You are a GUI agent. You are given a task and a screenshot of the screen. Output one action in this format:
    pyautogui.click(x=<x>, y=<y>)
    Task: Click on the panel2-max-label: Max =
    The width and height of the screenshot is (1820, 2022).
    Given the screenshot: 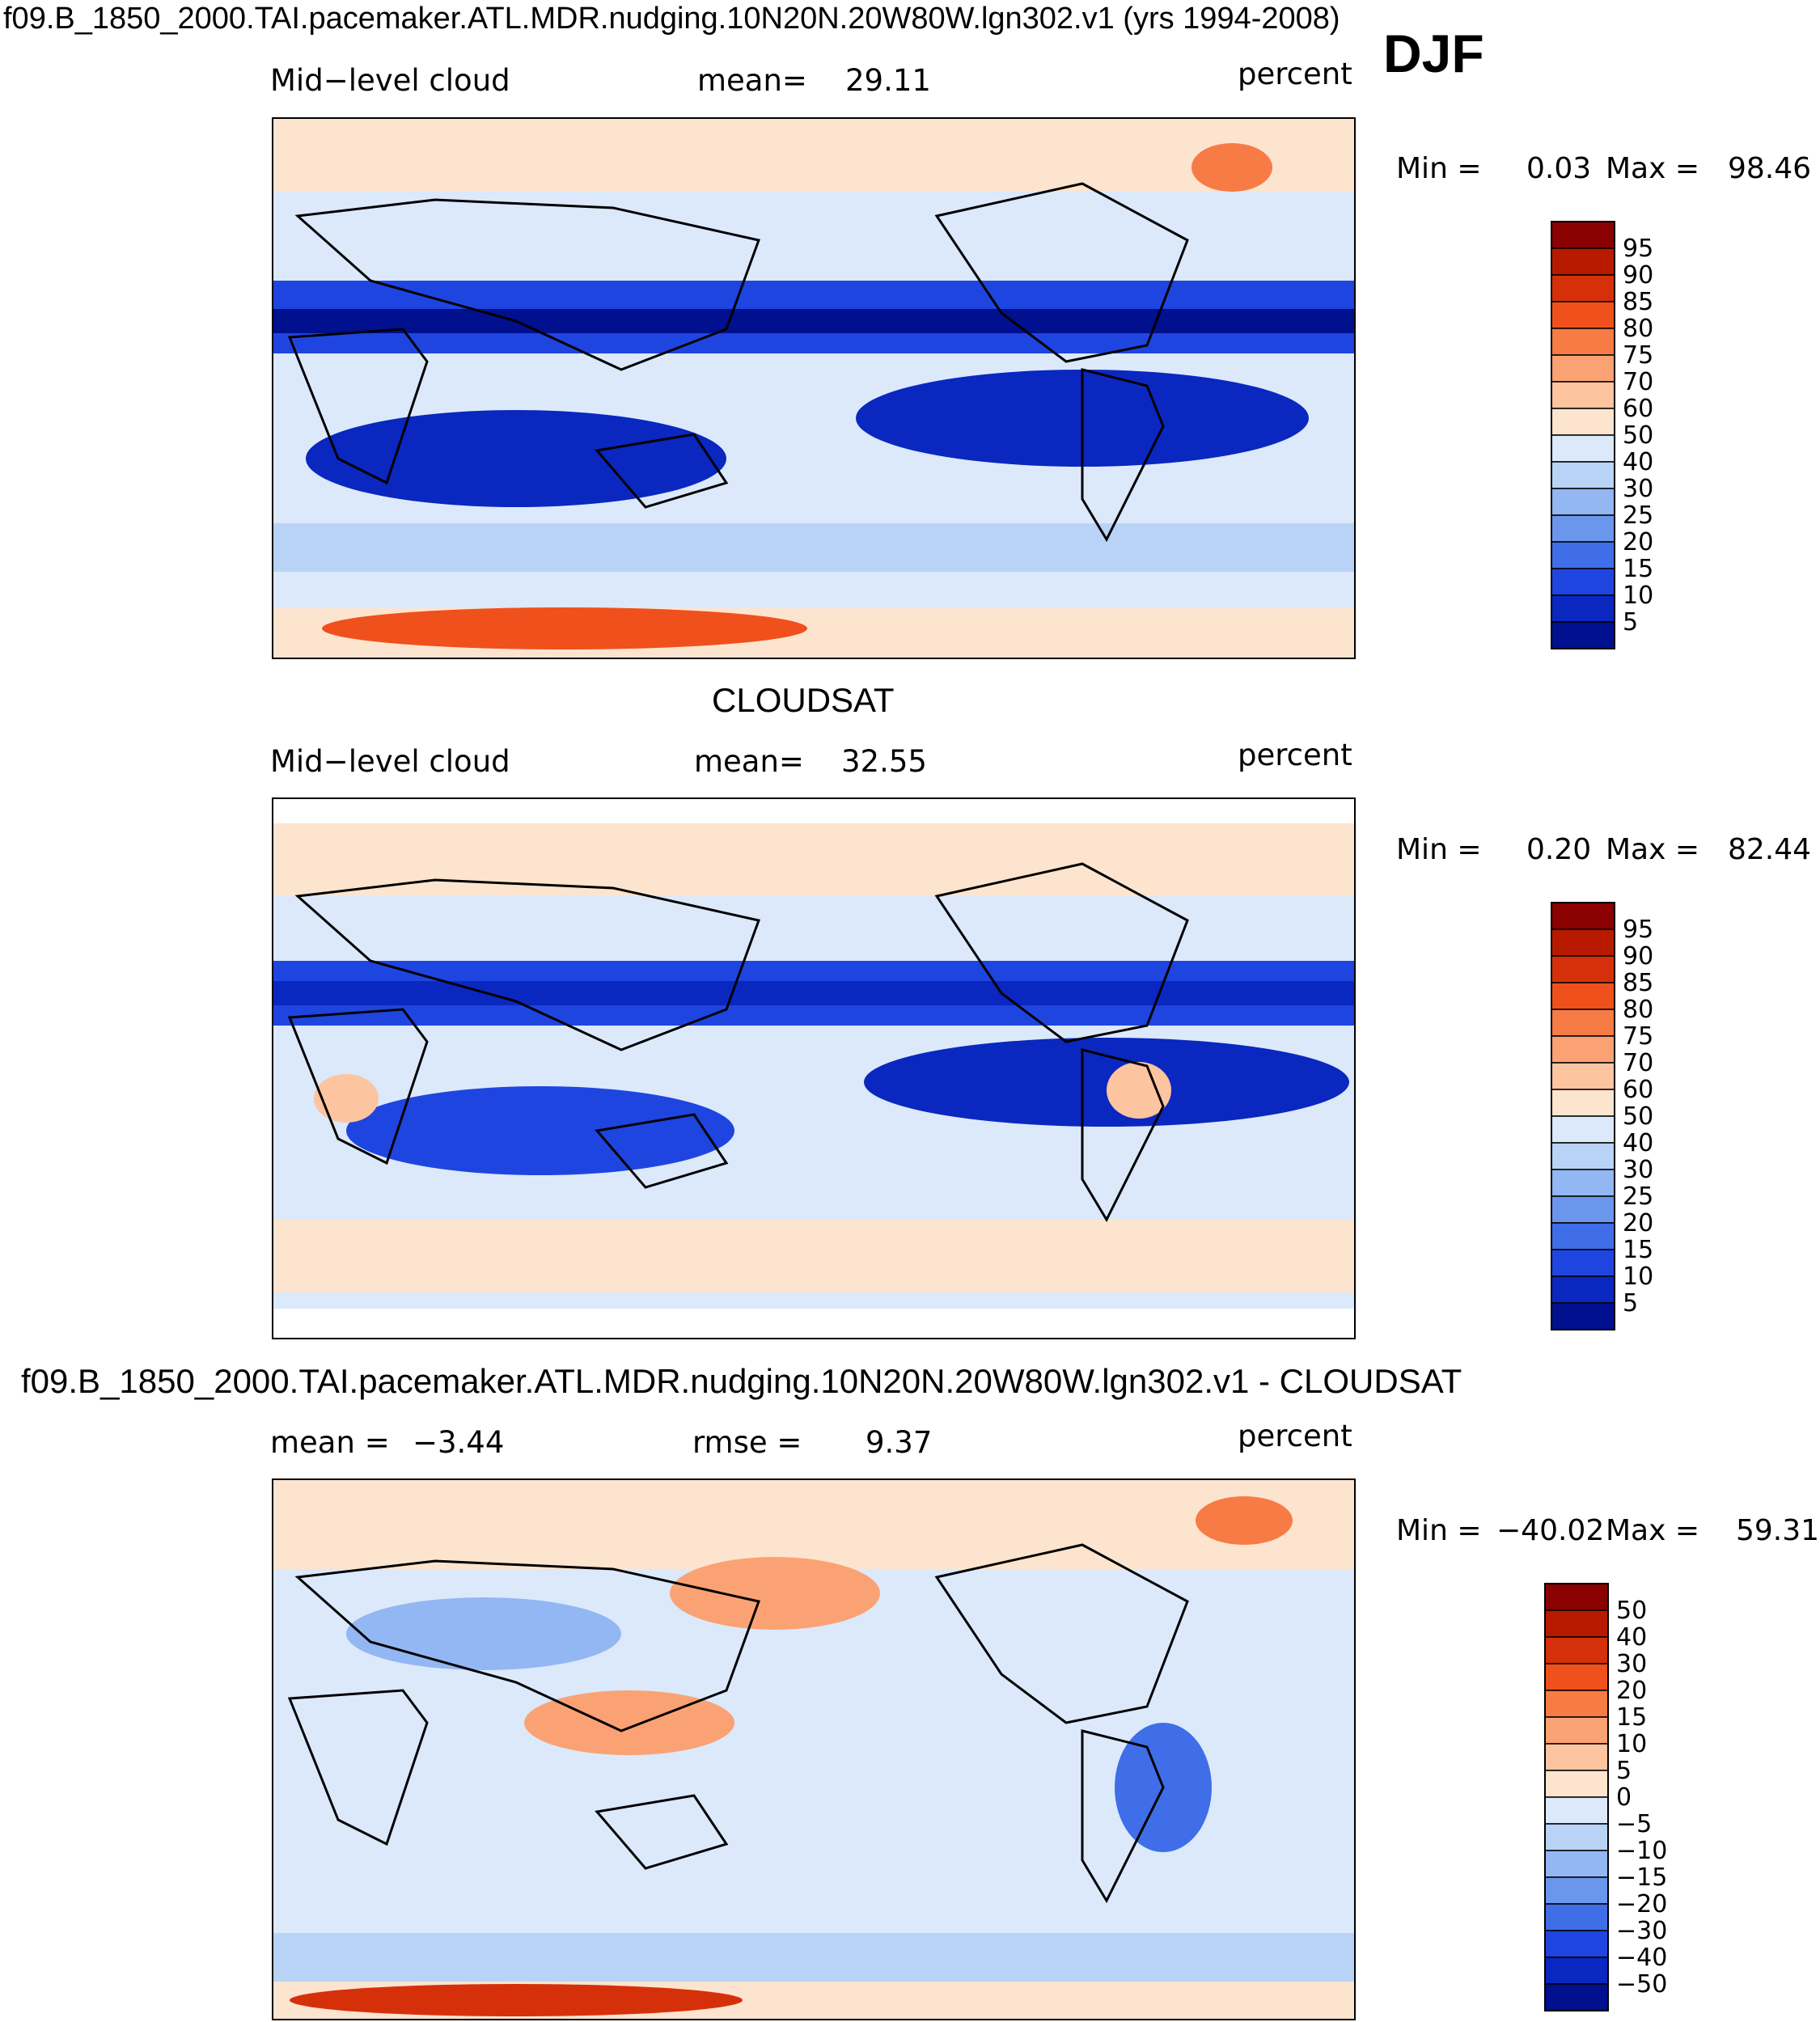 What is the action you would take?
    pyautogui.click(x=1653, y=849)
    